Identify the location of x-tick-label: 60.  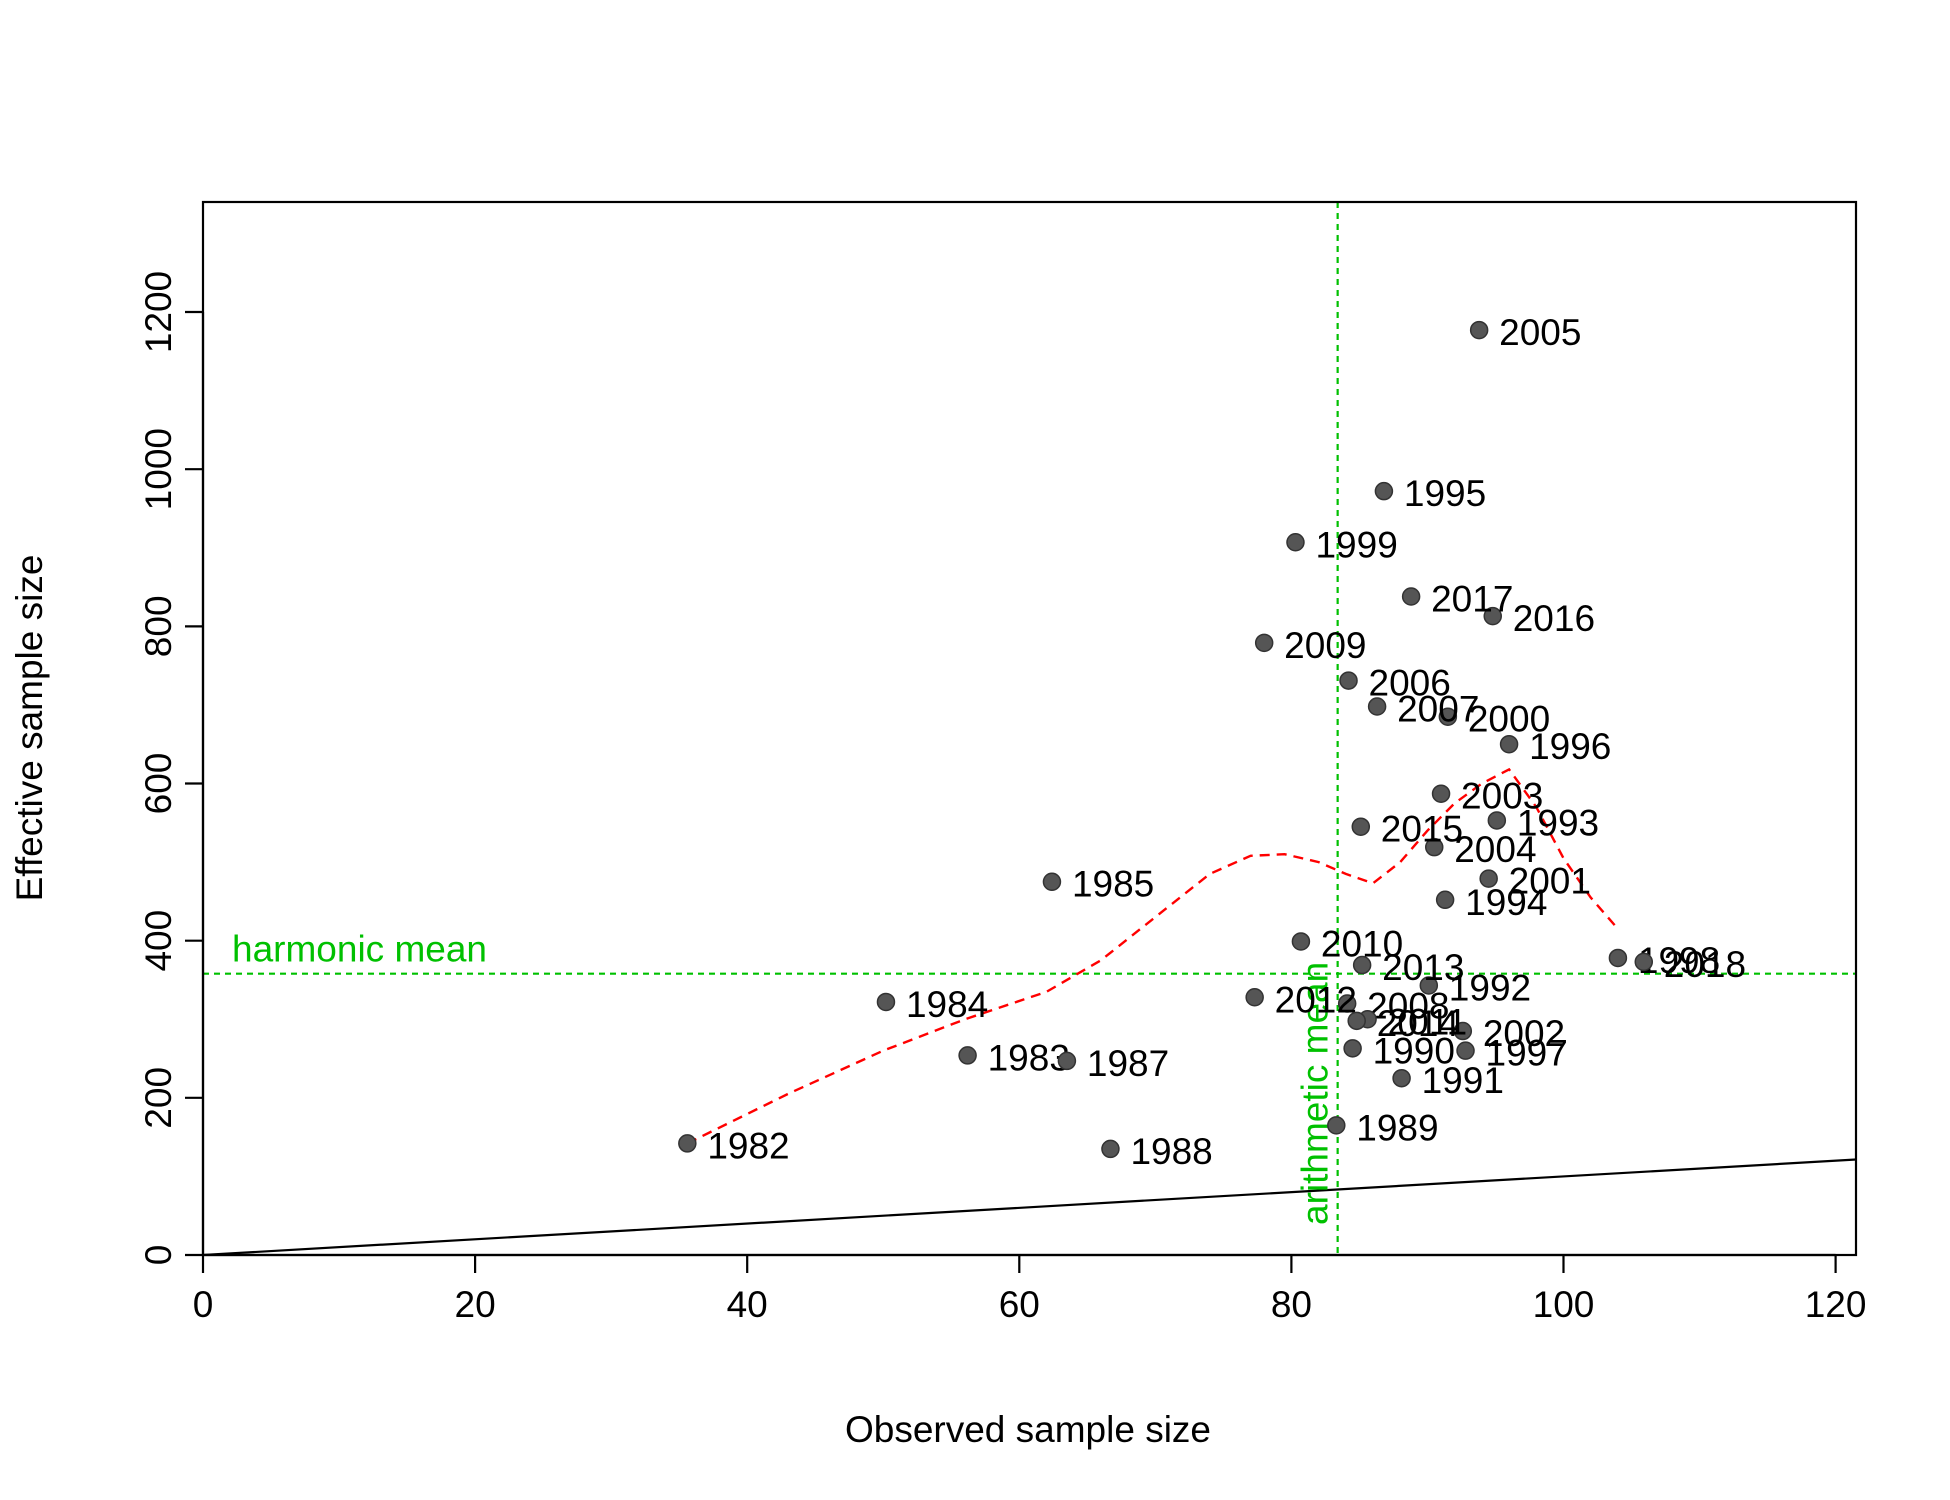
(1019, 1304).